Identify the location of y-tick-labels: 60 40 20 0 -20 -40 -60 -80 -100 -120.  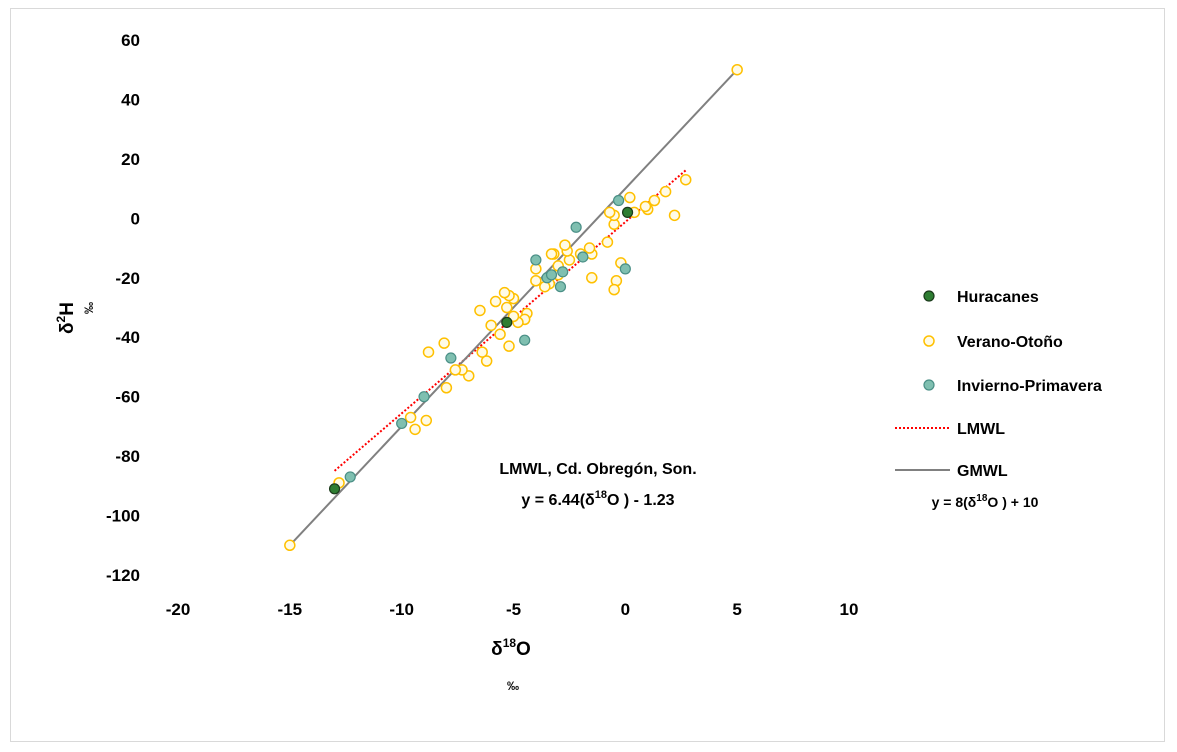
(123, 308).